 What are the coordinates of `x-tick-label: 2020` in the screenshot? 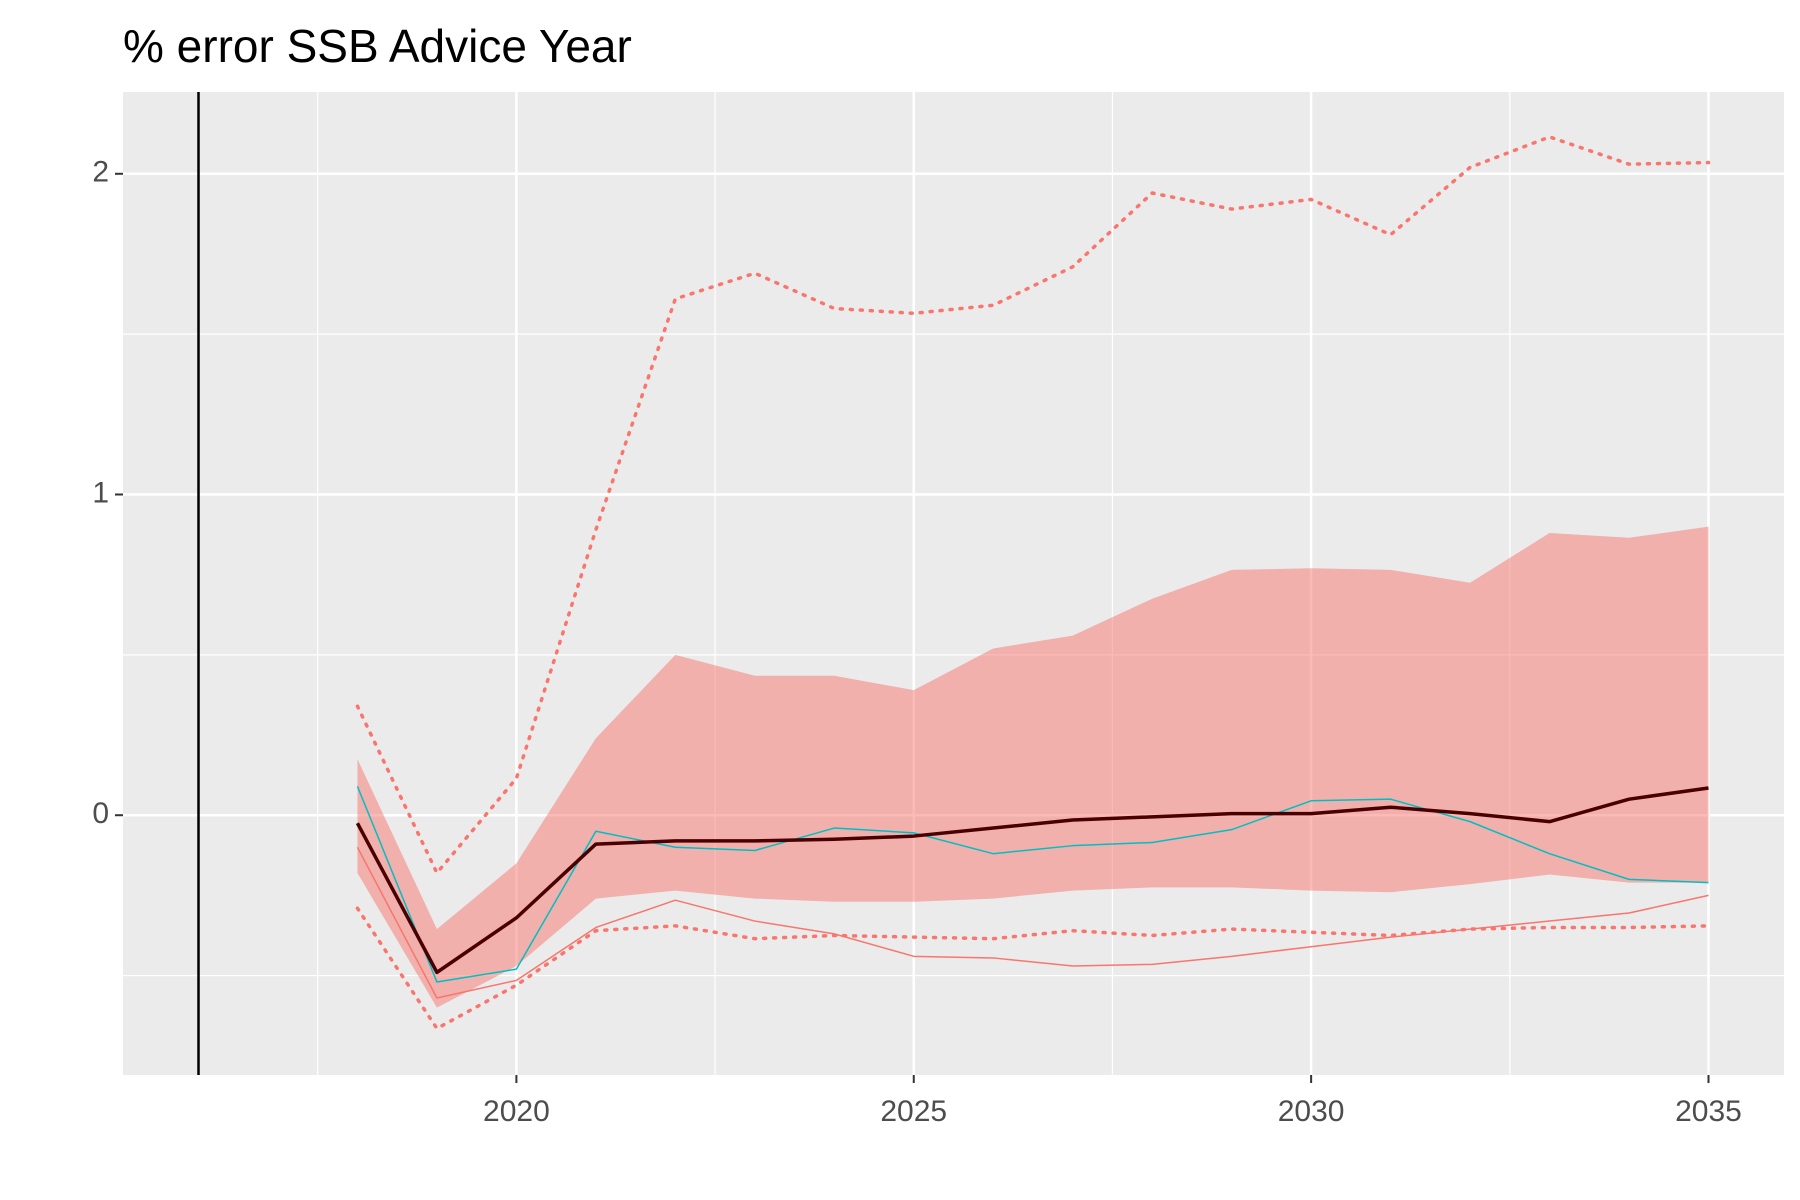 It's located at (516, 1111).